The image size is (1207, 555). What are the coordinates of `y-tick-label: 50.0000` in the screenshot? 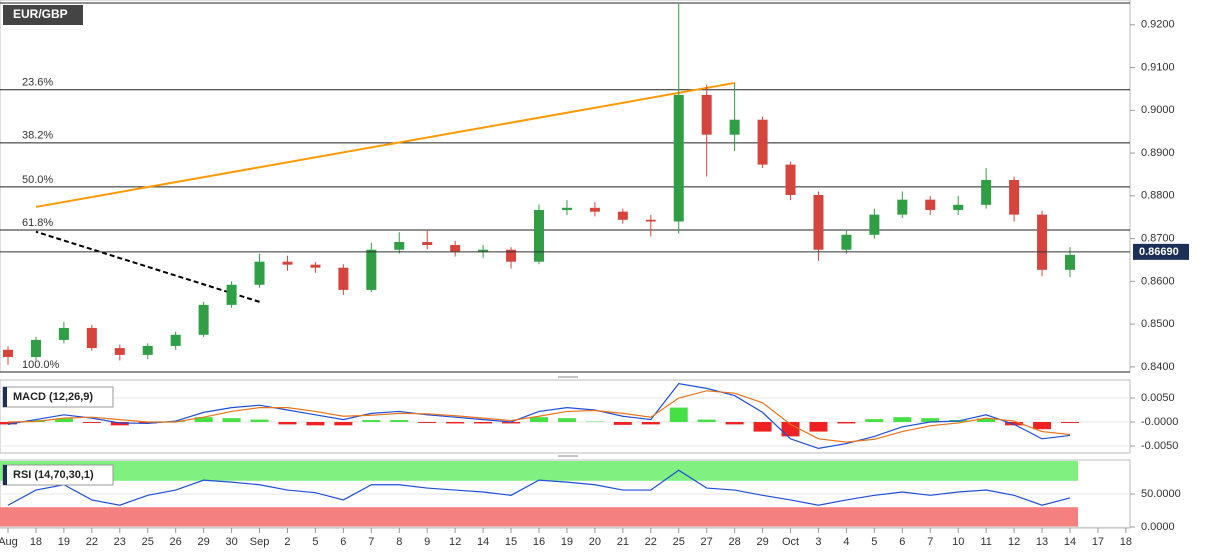 It's located at (1161, 494).